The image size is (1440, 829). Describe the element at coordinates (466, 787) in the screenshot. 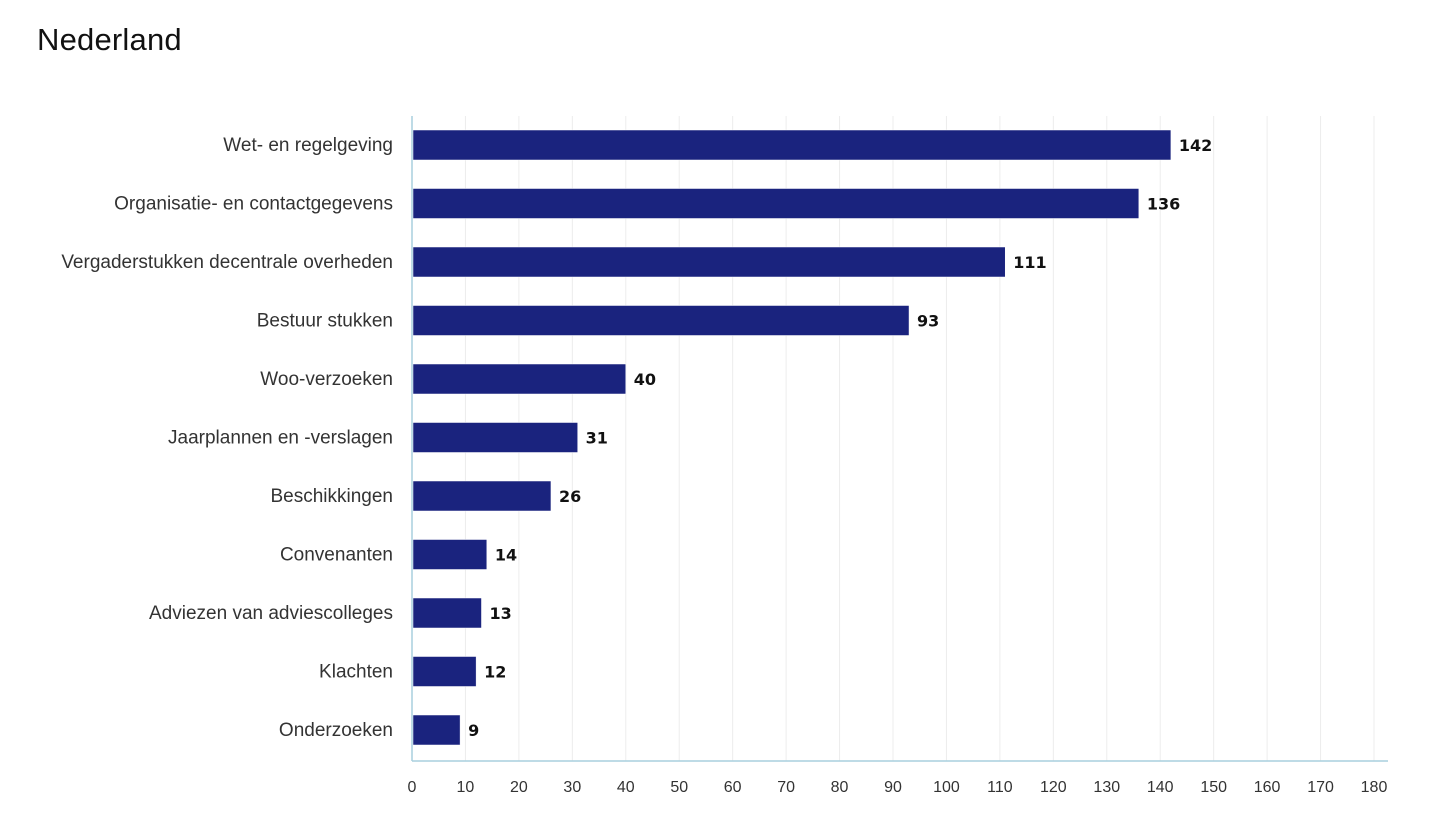

I see `x-tick-label: 10` at that location.